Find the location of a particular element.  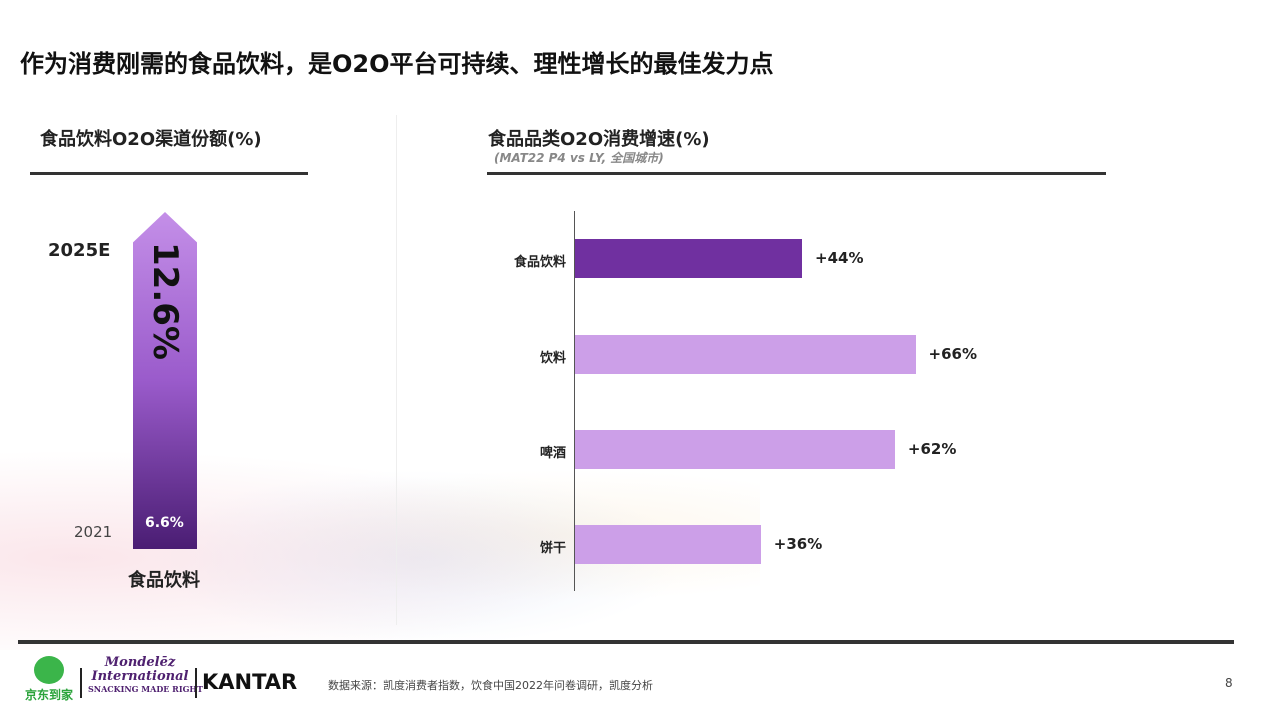

data-label: +66% is located at coordinates (953, 354).